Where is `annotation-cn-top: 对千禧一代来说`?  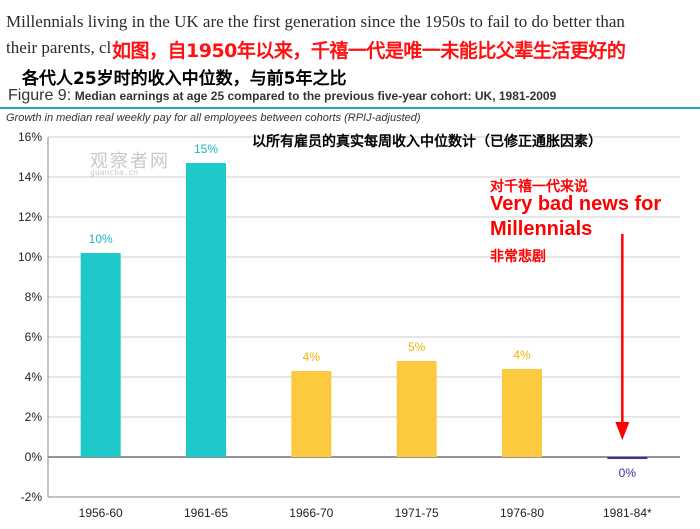
annotation-cn-top: 对千禧一代来说 is located at coordinates (539, 187).